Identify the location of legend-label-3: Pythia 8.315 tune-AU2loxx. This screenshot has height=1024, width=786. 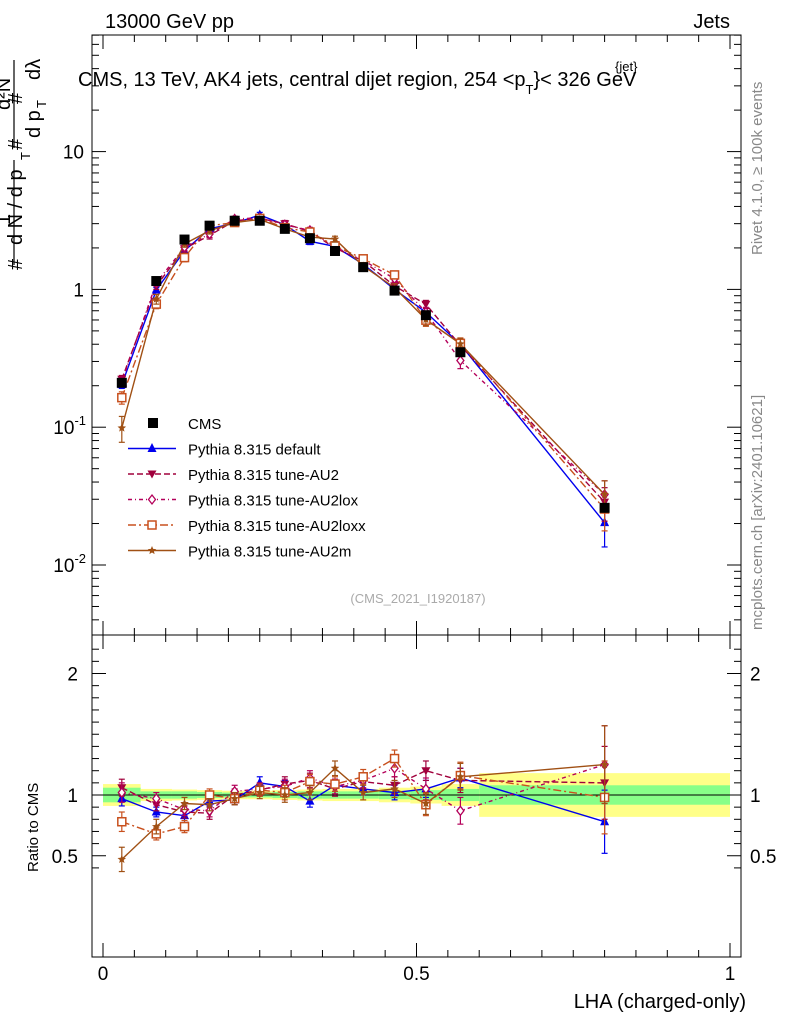
(277, 526).